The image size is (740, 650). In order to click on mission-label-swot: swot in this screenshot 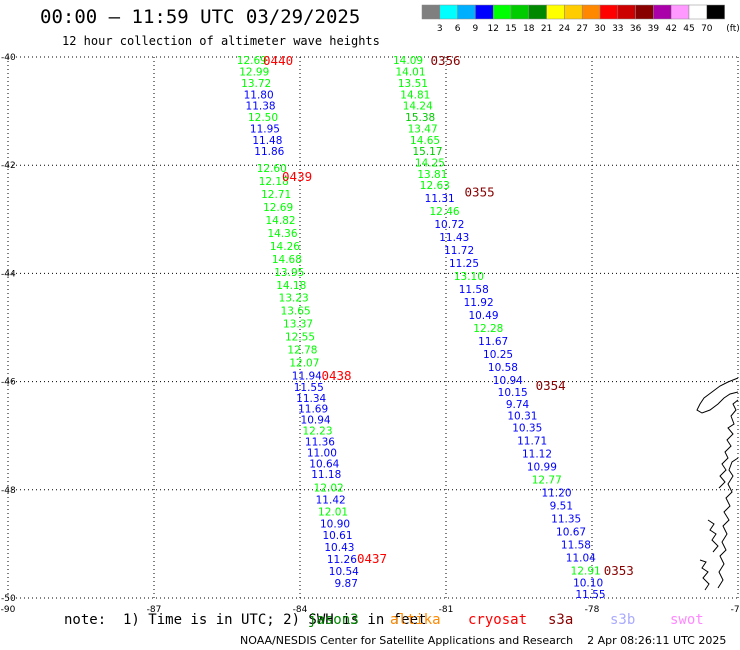, I will do `click(687, 620)`.